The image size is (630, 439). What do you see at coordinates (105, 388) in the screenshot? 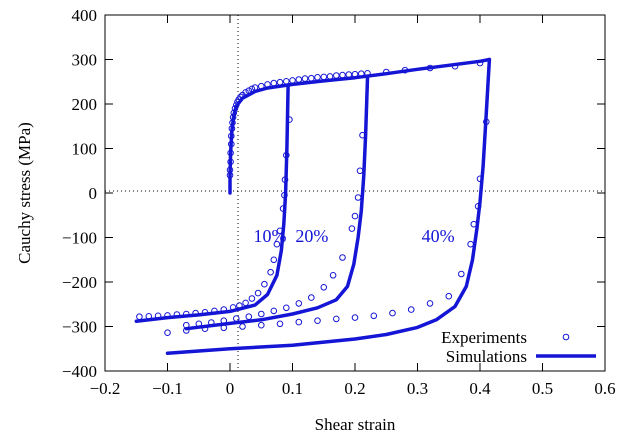
I see `x-tick-label: −0.2` at bounding box center [105, 388].